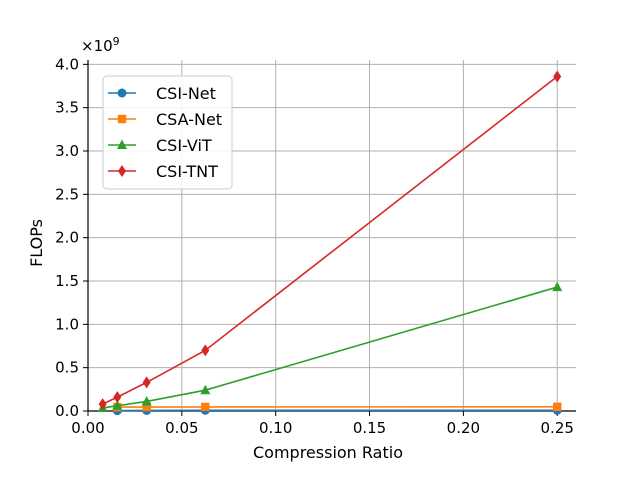  What do you see at coordinates (187, 171) in the screenshot?
I see `legend-label: CSI-TNT` at bounding box center [187, 171].